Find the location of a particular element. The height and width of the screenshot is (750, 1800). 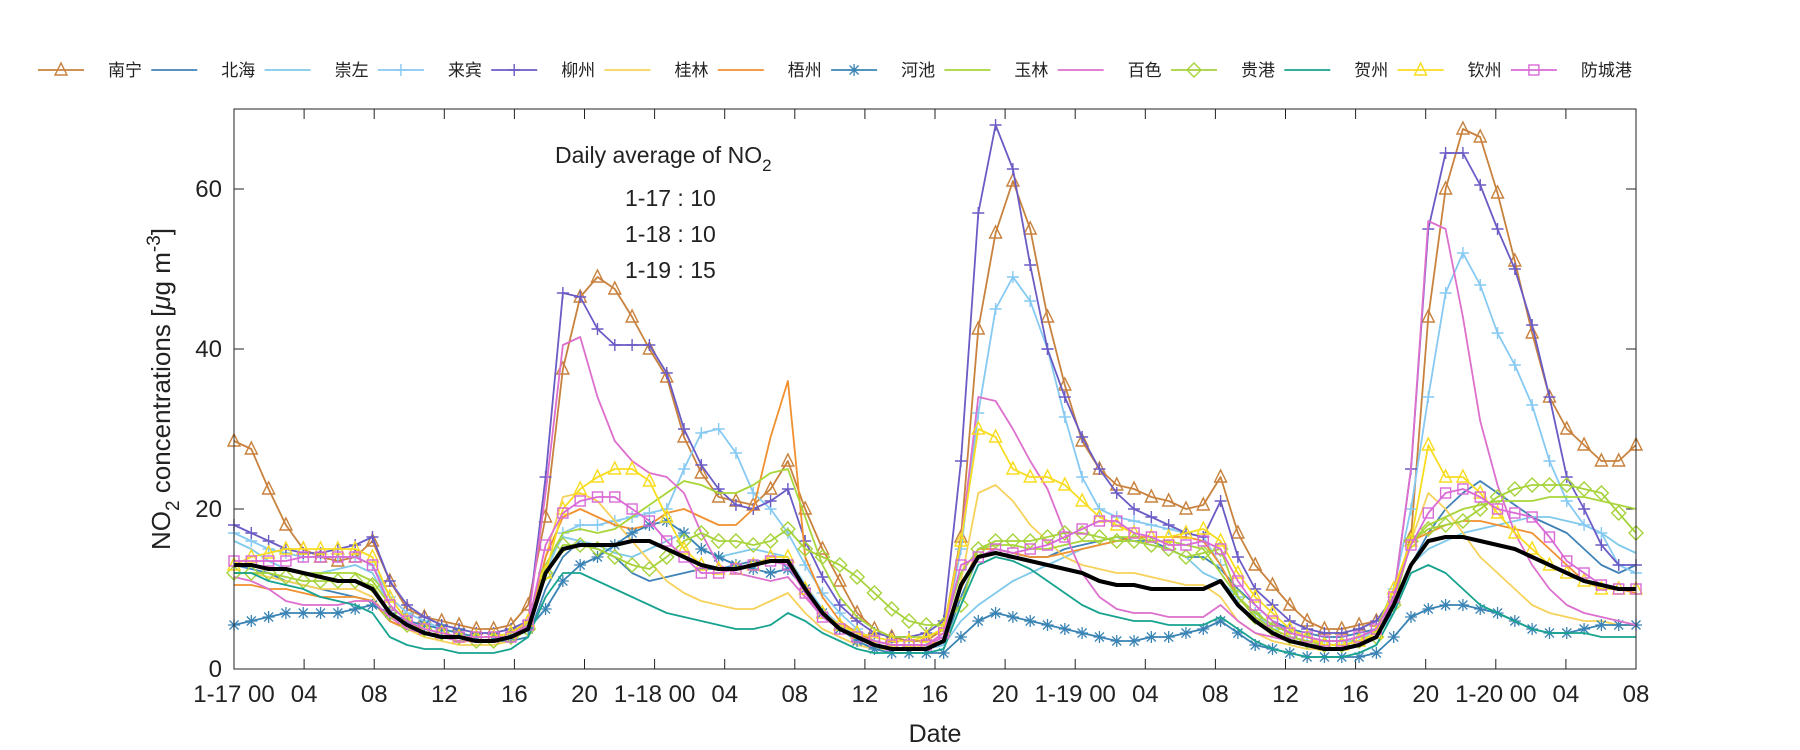

legend-item: 防城港 is located at coordinates (1571, 70).